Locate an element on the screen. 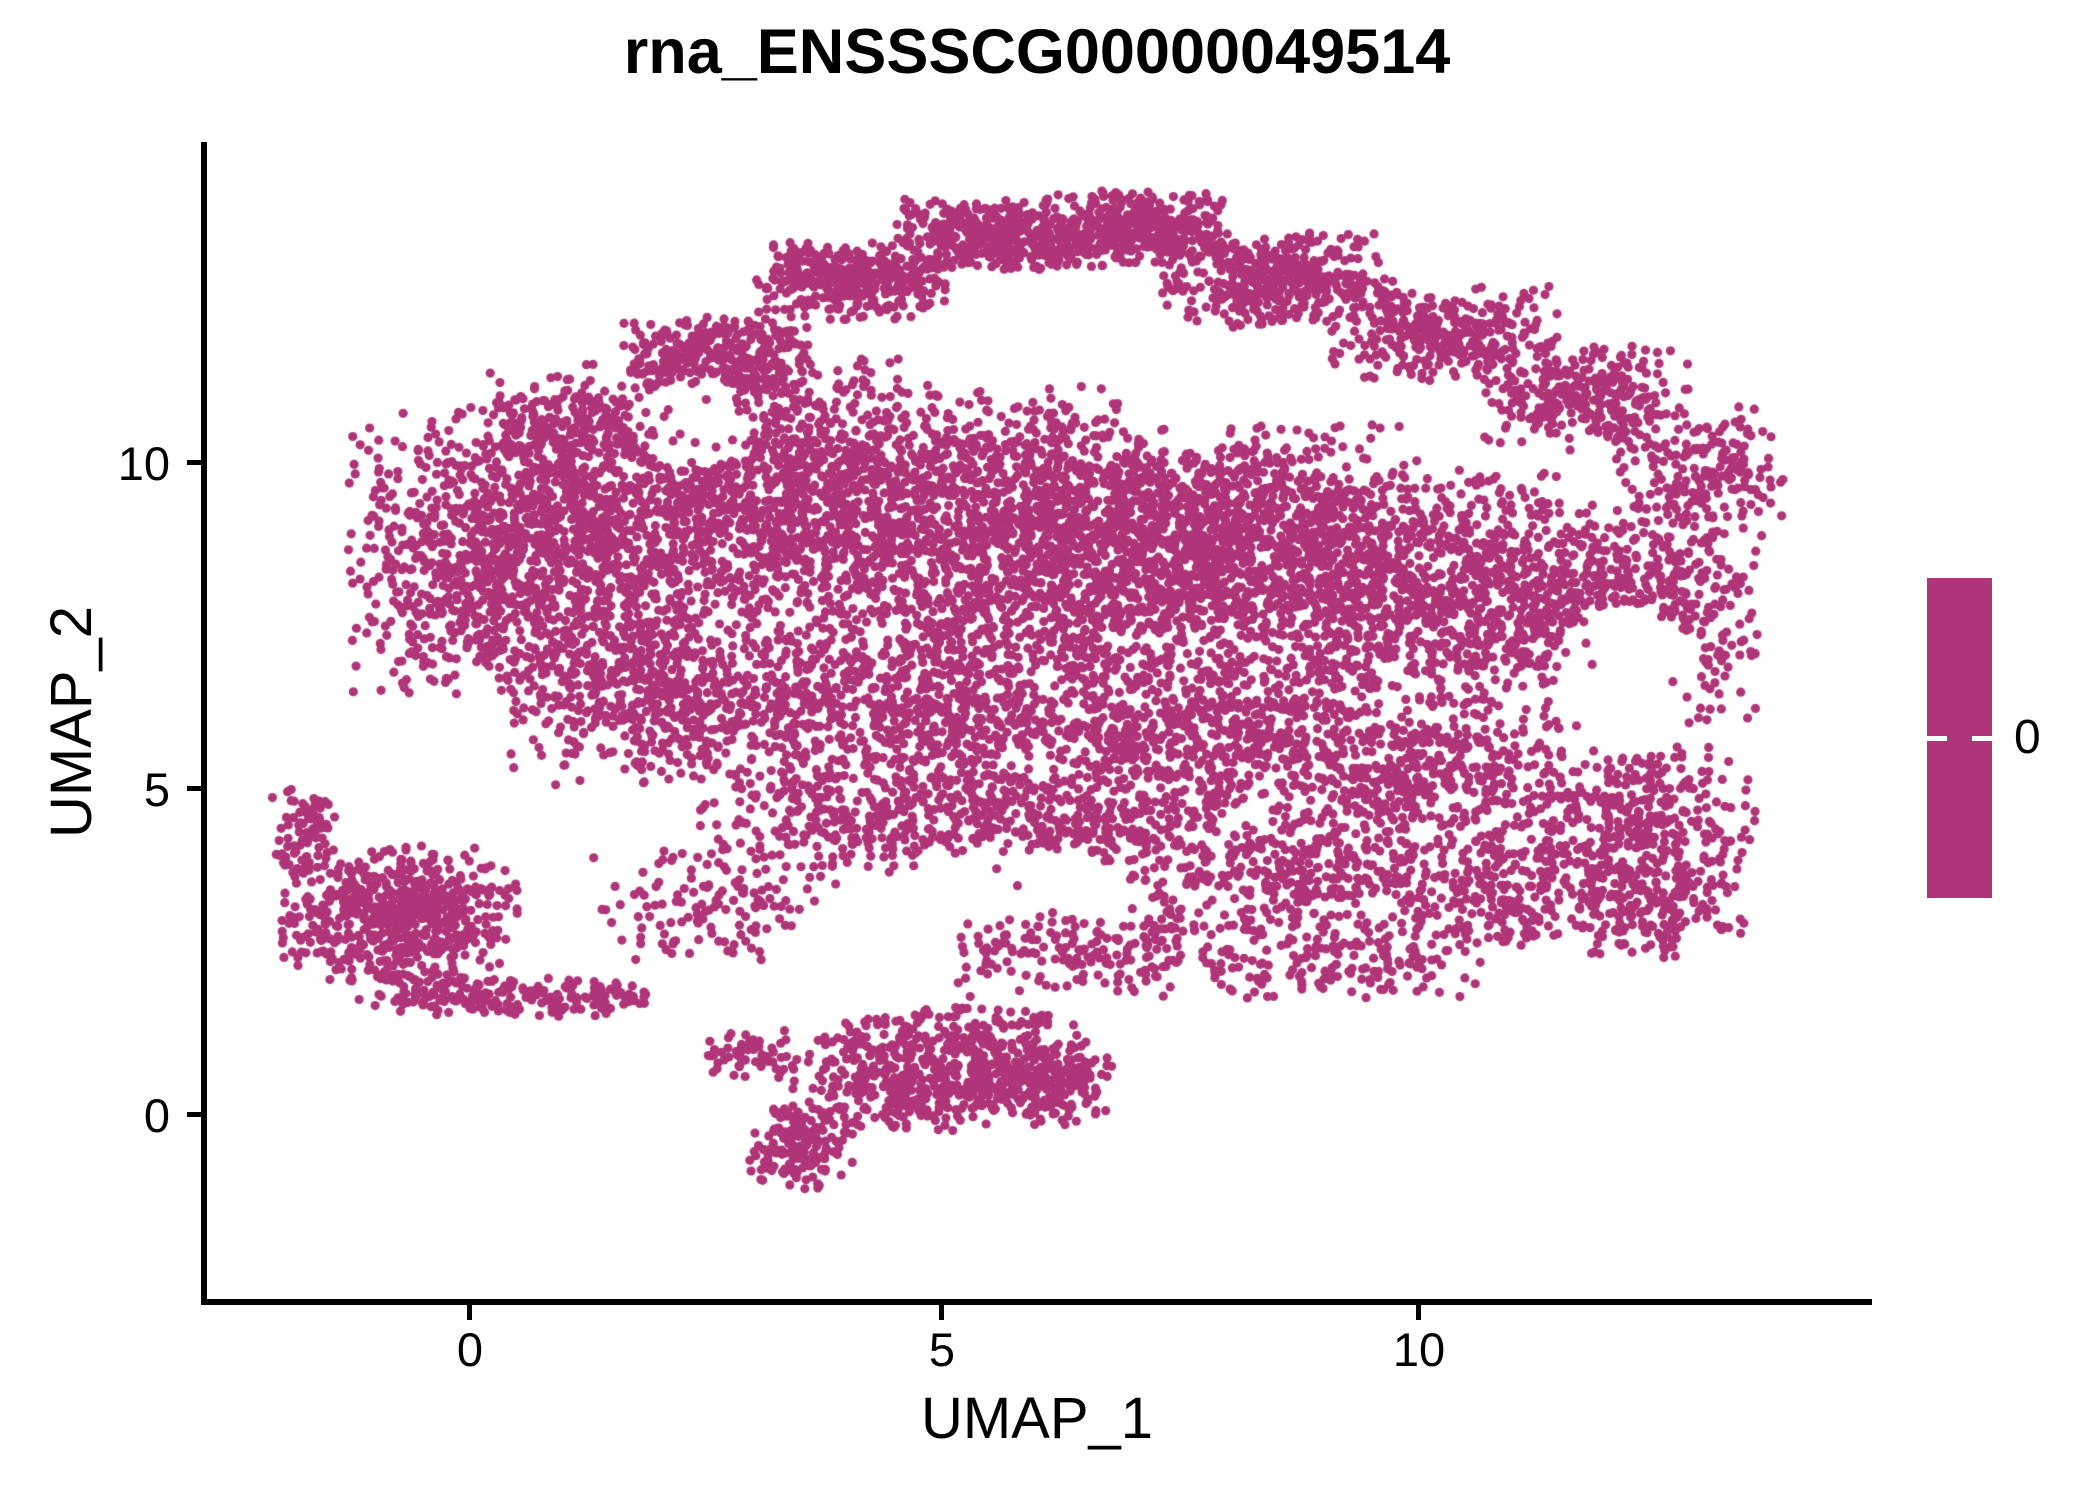 This screenshot has height=1500, width=2100. colorbar-tick-right-icon is located at coordinates (1982, 738).